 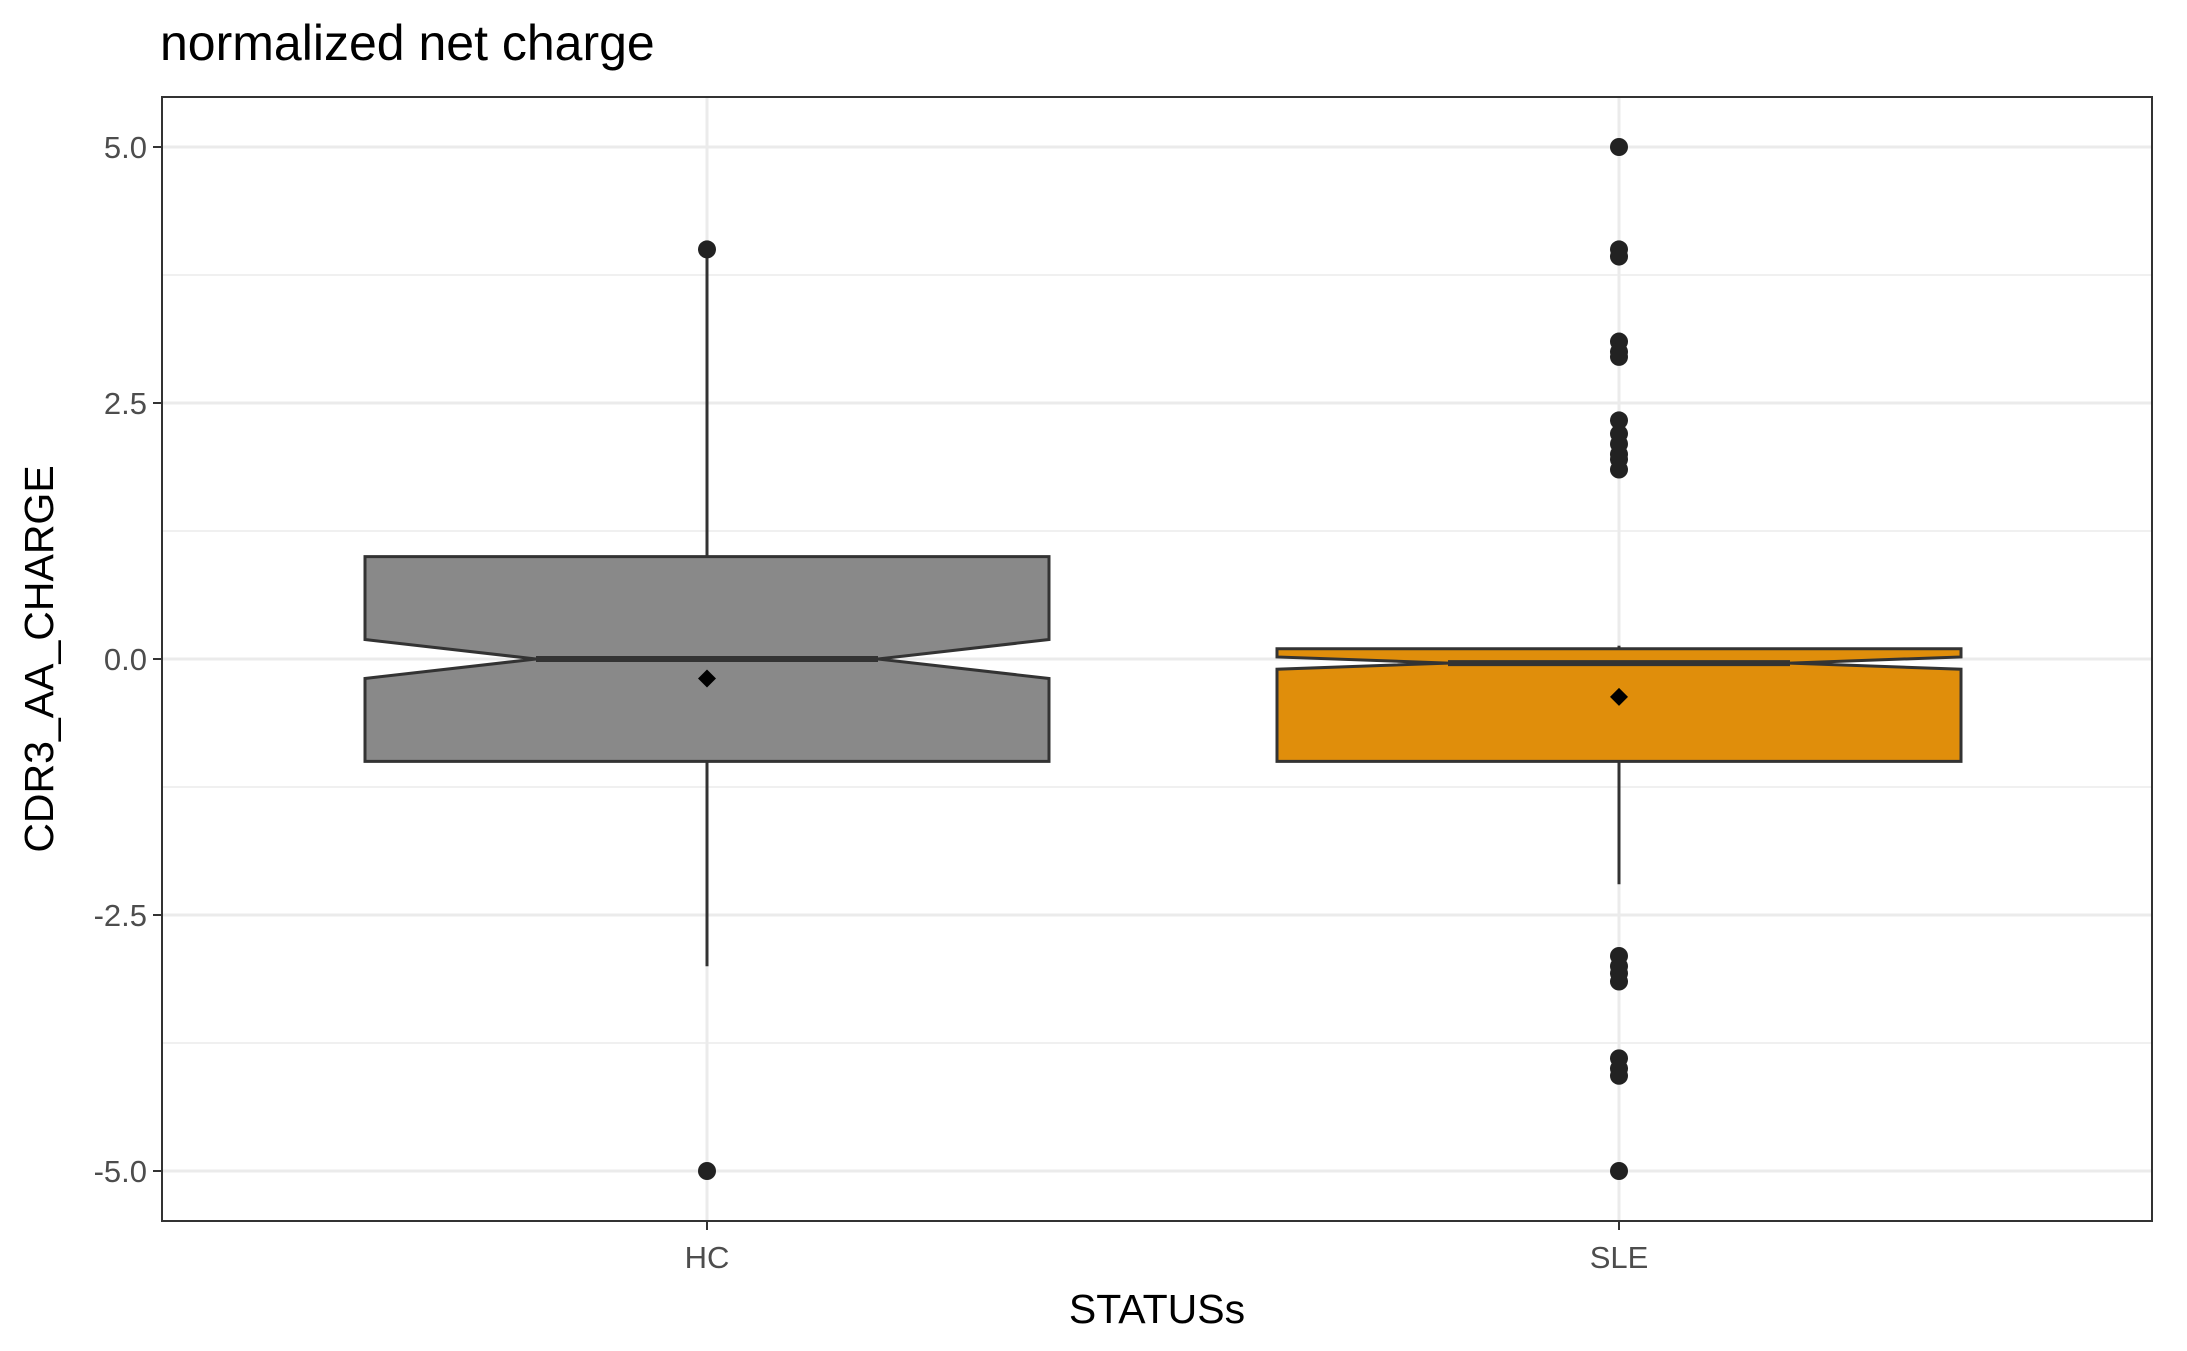 I want to click on y-tick-label: 5.0, so click(x=125, y=147).